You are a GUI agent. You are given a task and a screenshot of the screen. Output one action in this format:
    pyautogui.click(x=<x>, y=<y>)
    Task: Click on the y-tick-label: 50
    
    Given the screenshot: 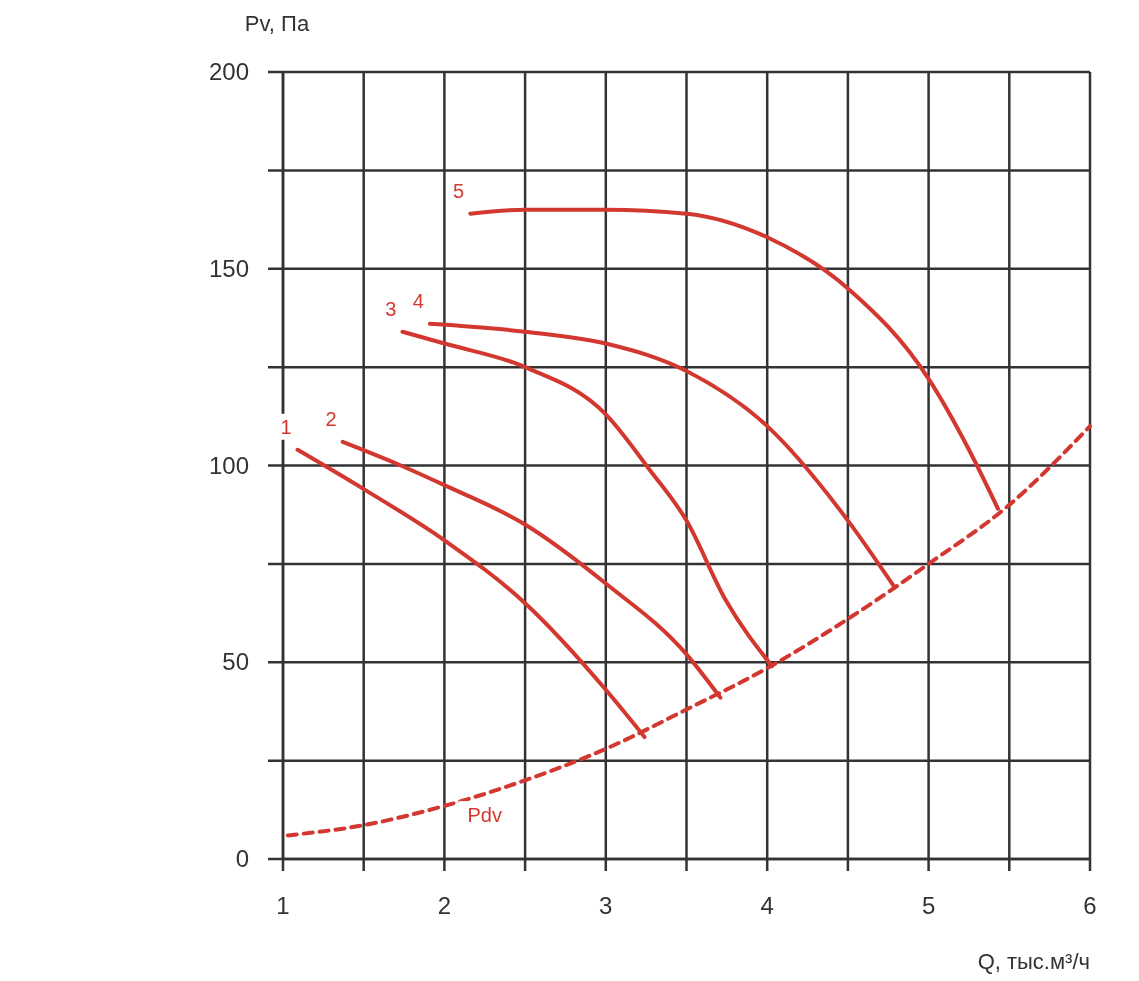 What is the action you would take?
    pyautogui.click(x=235, y=662)
    